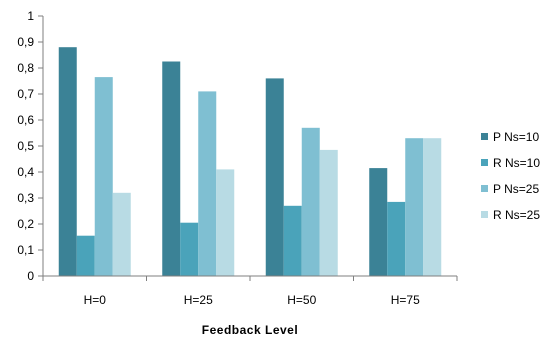  Describe the element at coordinates (198, 300) in the screenshot. I see `x-category-label: H=25` at that location.